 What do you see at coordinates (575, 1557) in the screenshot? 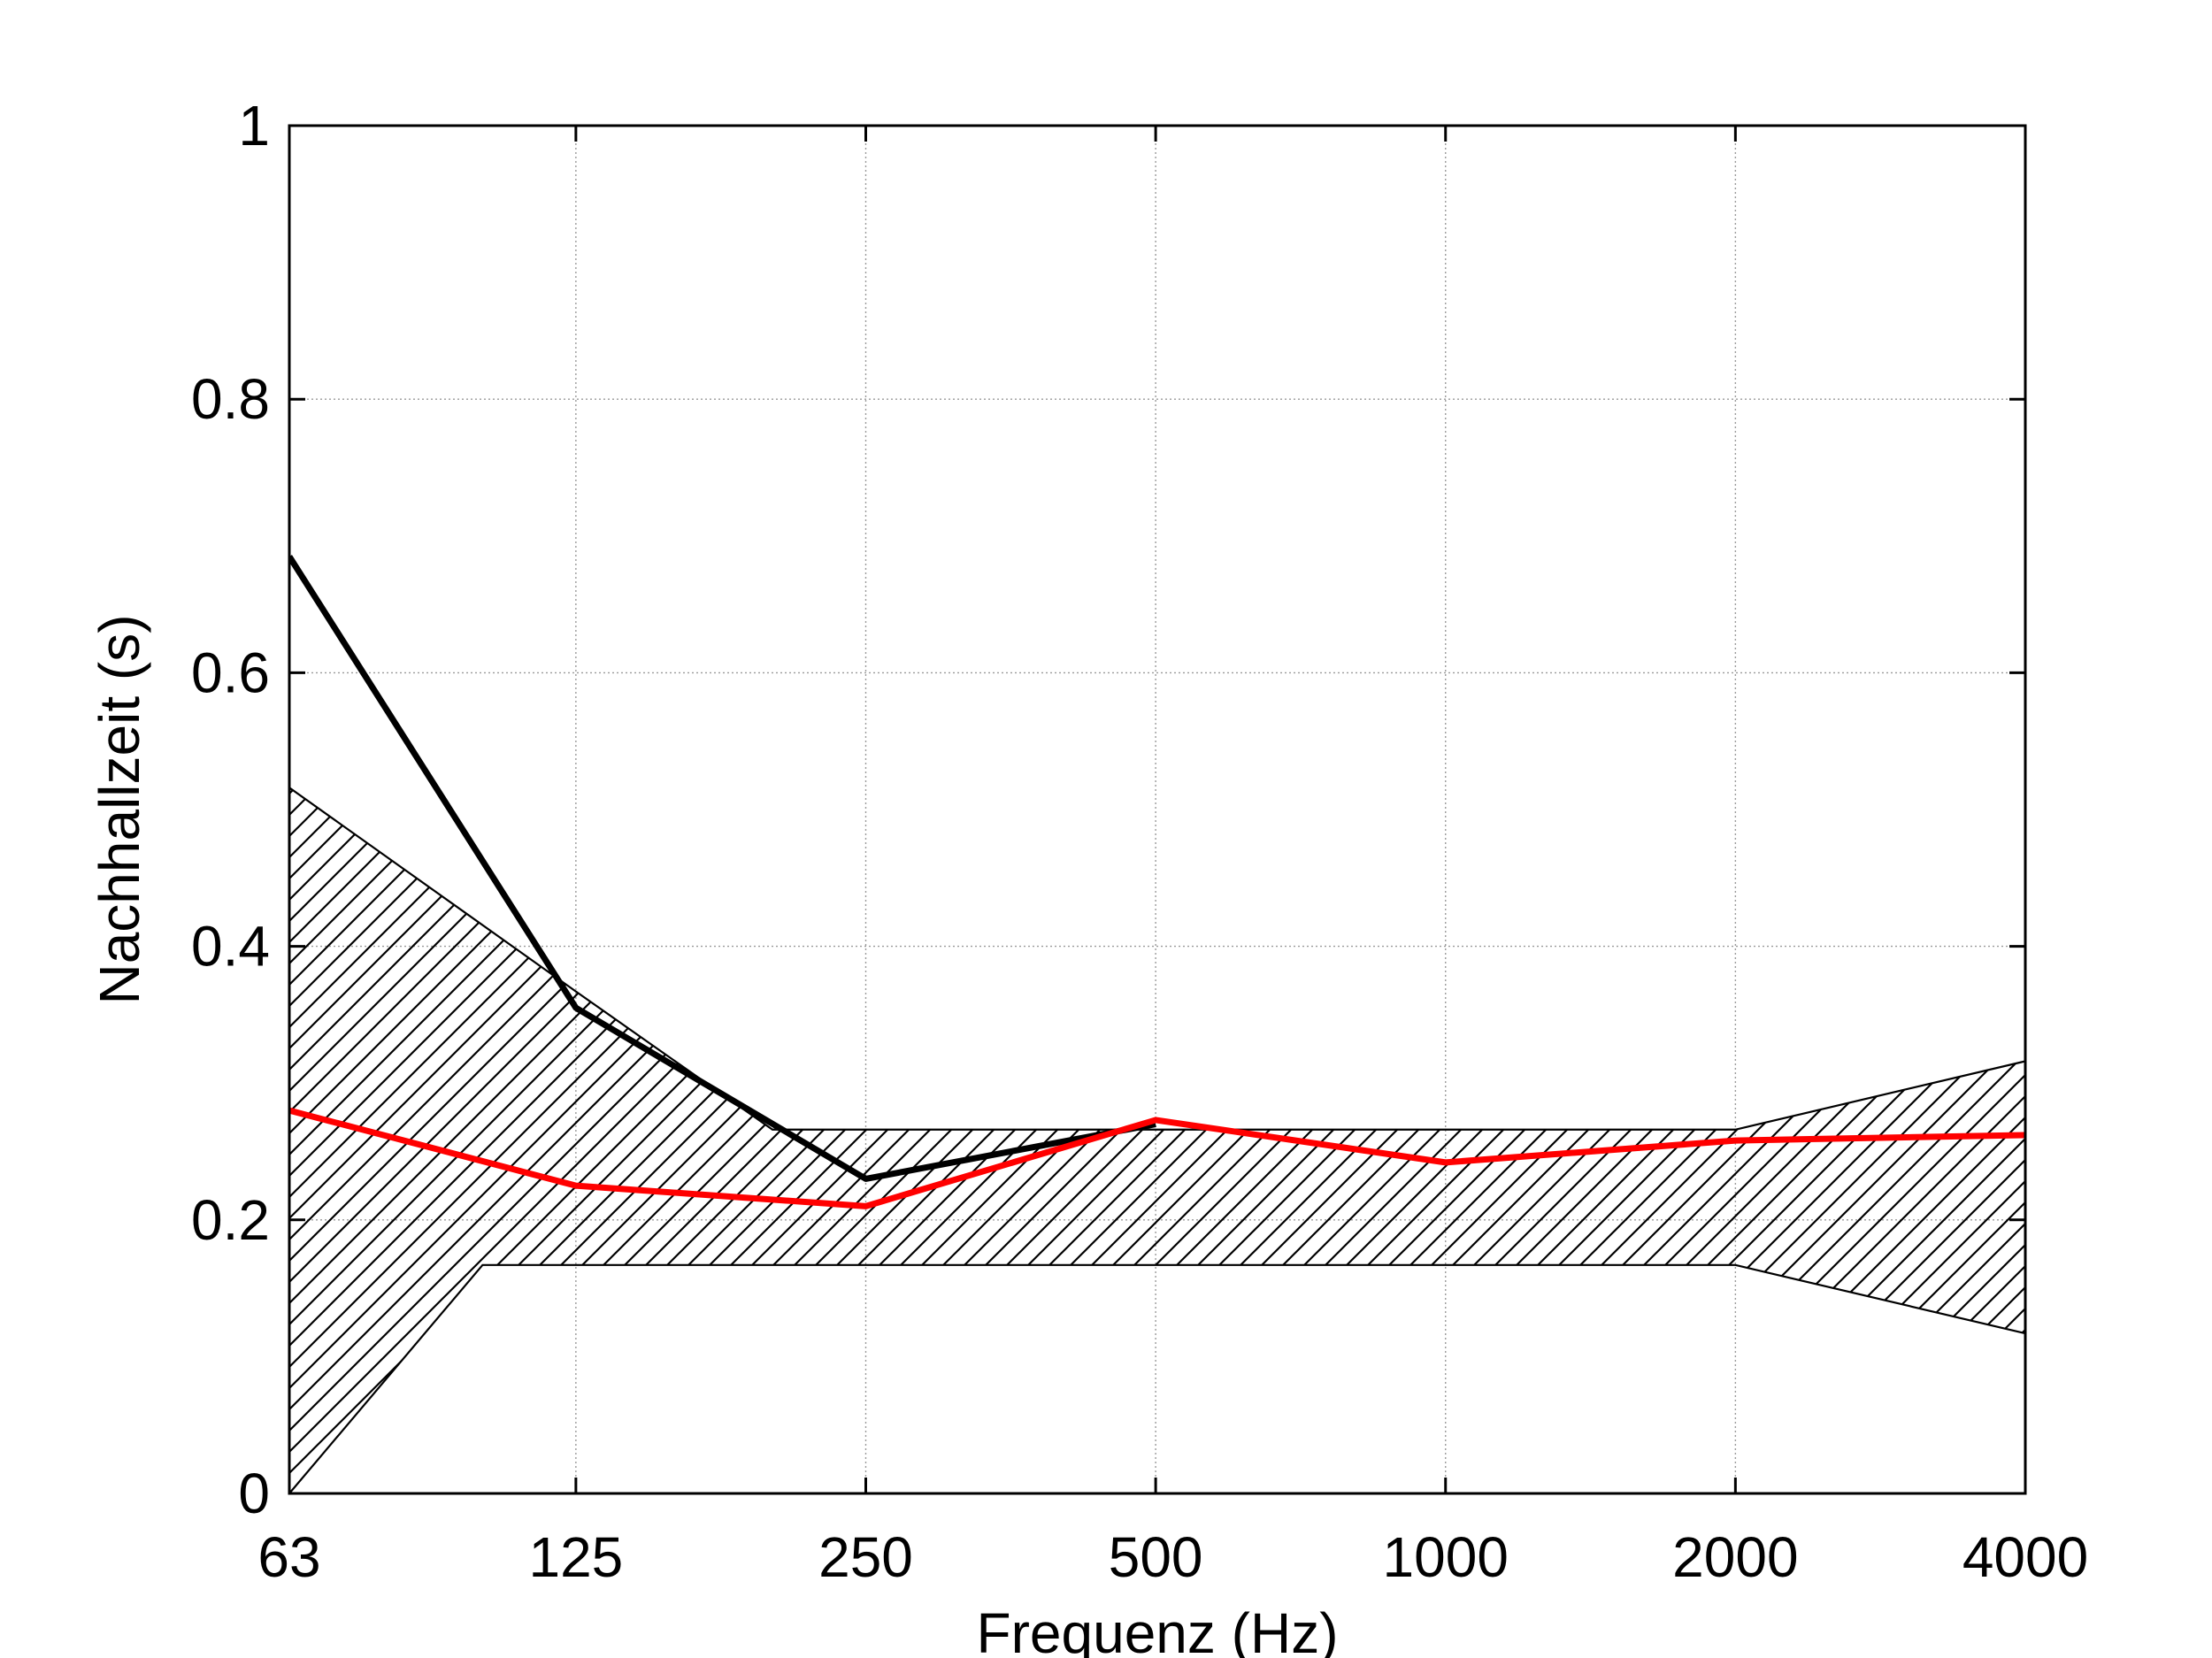
I see `x-tick-label: 125` at bounding box center [575, 1557].